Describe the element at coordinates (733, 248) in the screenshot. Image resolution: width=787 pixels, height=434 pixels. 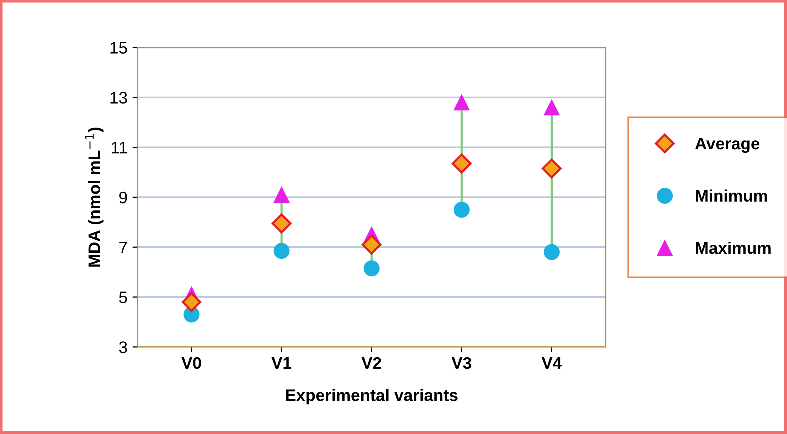
I see `legend-label: Maximum` at that location.